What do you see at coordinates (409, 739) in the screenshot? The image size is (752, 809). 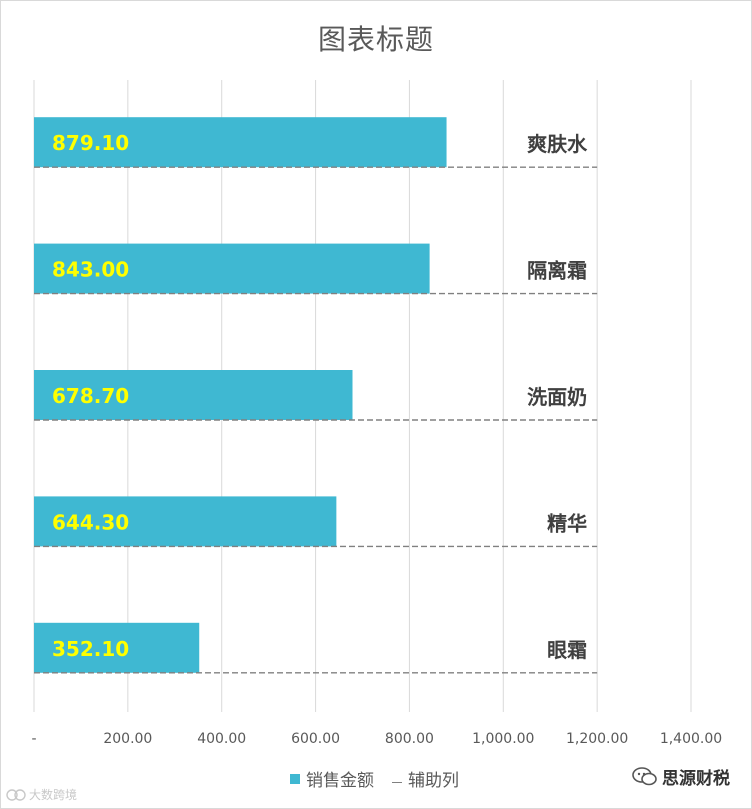 I see `x-tick-label: 800.00` at bounding box center [409, 739].